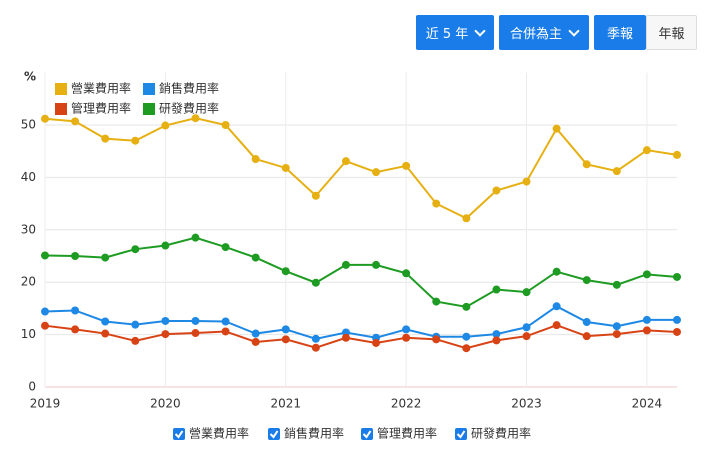 This screenshot has height=461, width=717. What do you see at coordinates (526, 404) in the screenshot?
I see `x-tick-label: 2023` at bounding box center [526, 404].